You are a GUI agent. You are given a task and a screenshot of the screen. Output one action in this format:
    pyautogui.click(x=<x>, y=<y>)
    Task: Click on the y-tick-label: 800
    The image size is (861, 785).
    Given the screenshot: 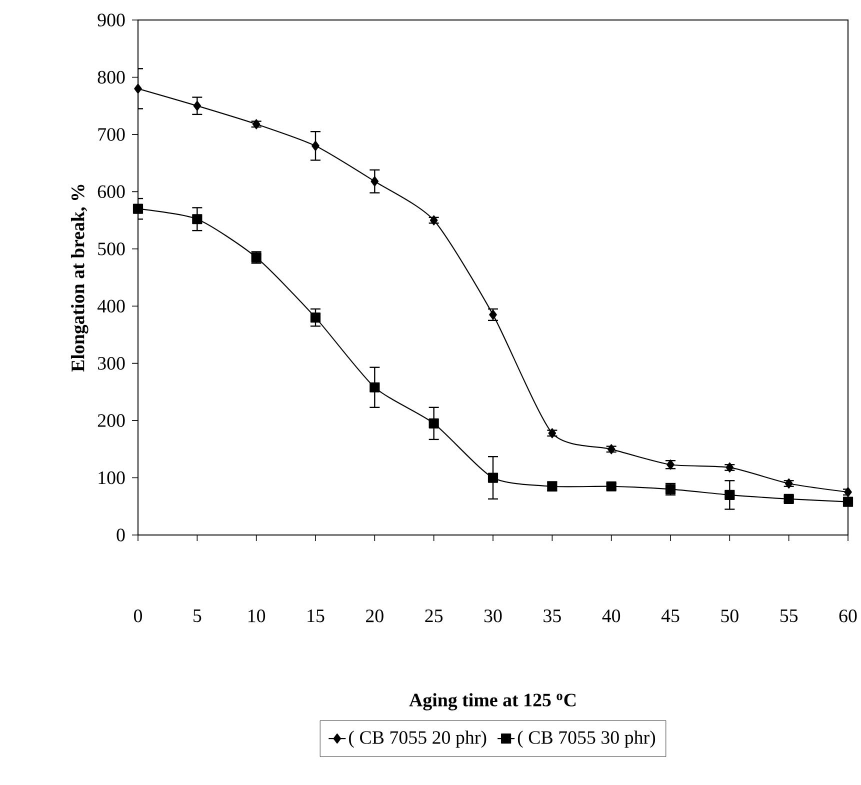 What is the action you would take?
    pyautogui.click(x=111, y=77)
    